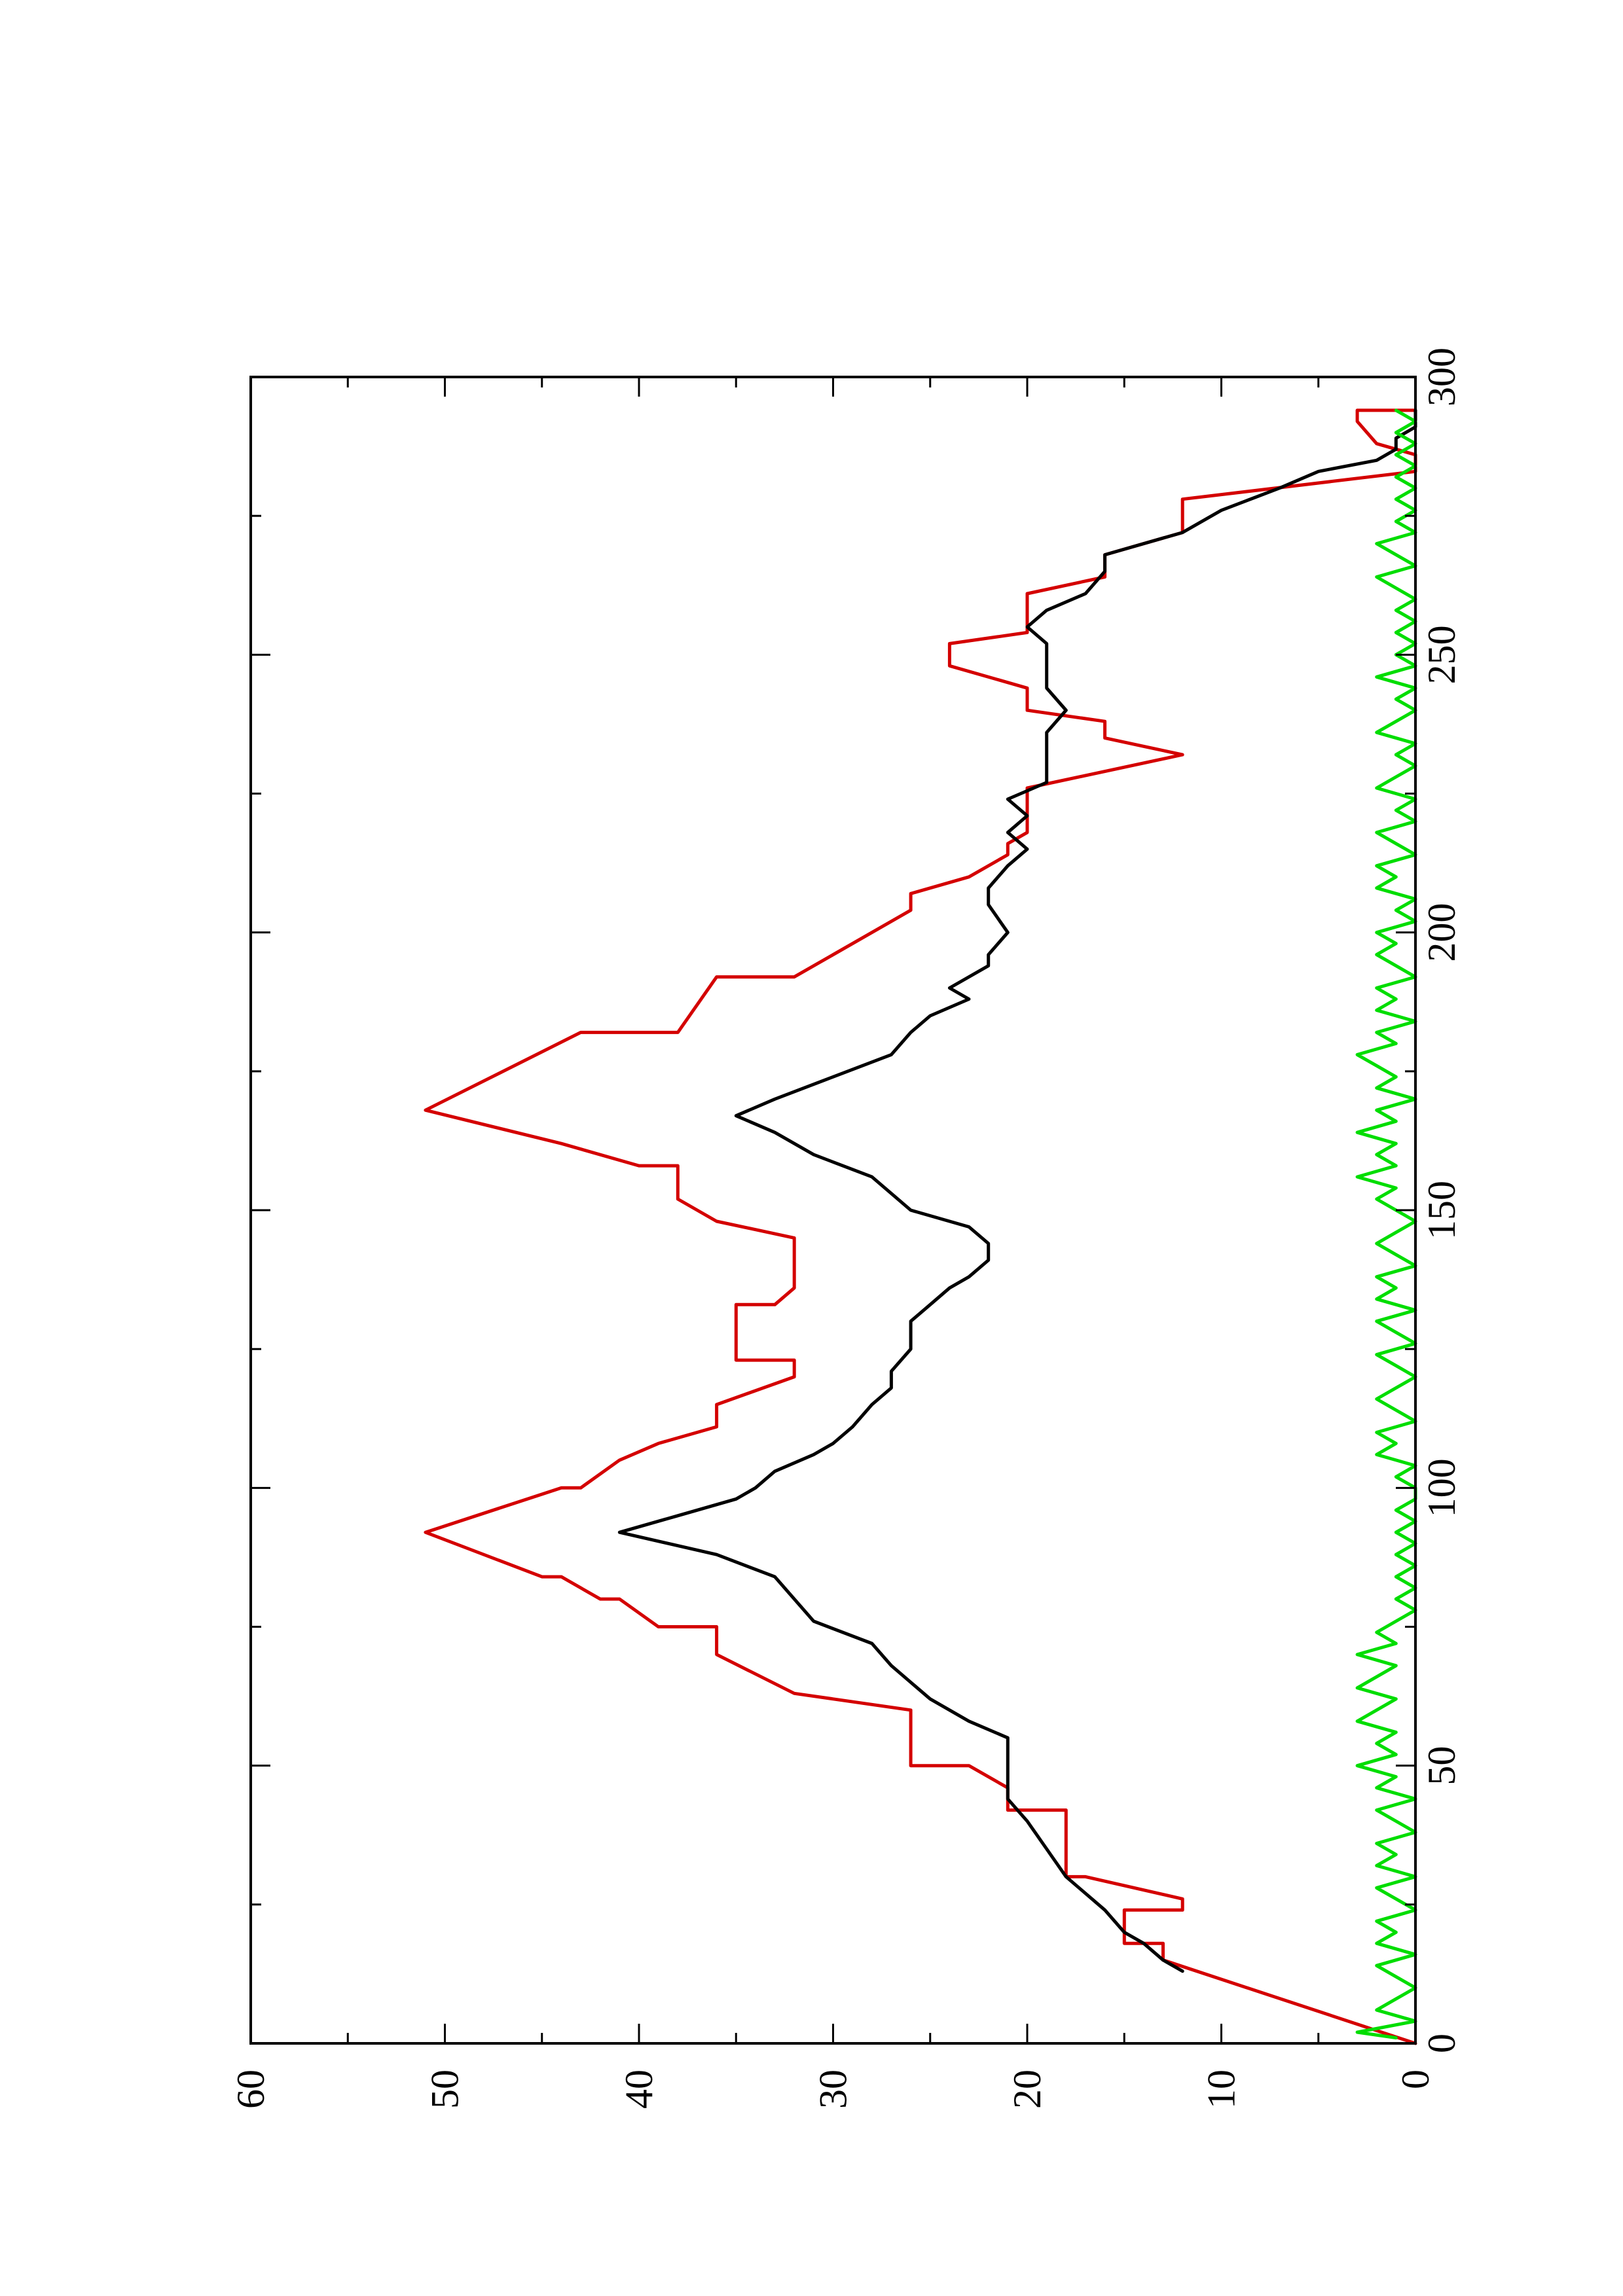 This screenshot has width=1623, height=2296. I want to click on y-tick-label: 10, so click(1221, 2089).